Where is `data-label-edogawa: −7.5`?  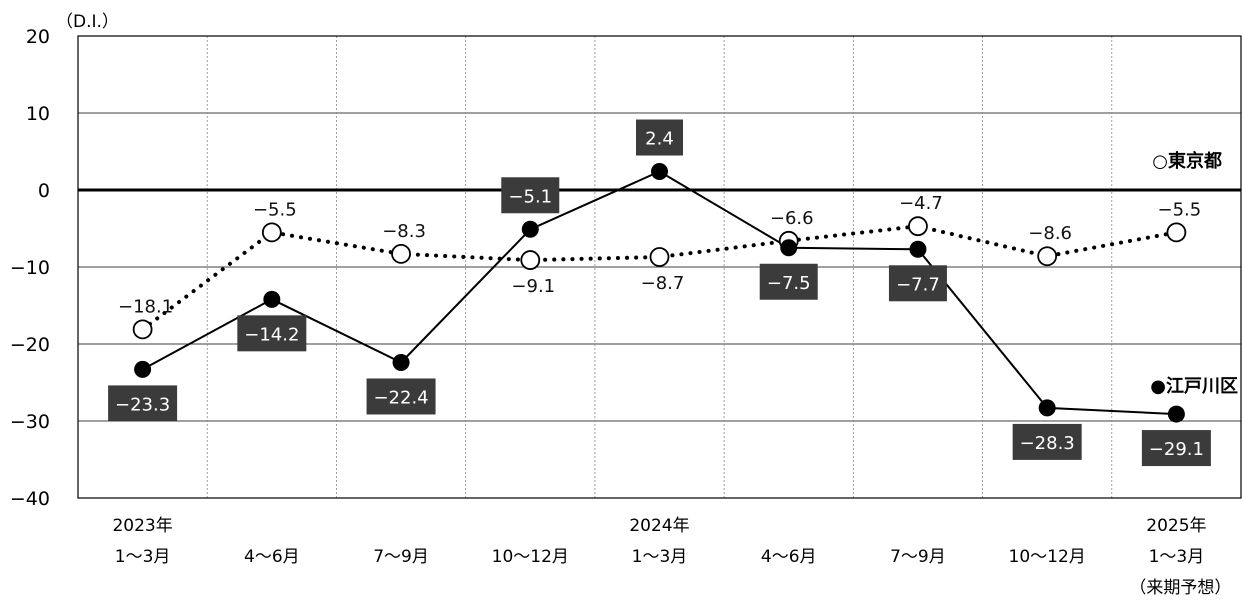 data-label-edogawa: −7.5 is located at coordinates (789, 283).